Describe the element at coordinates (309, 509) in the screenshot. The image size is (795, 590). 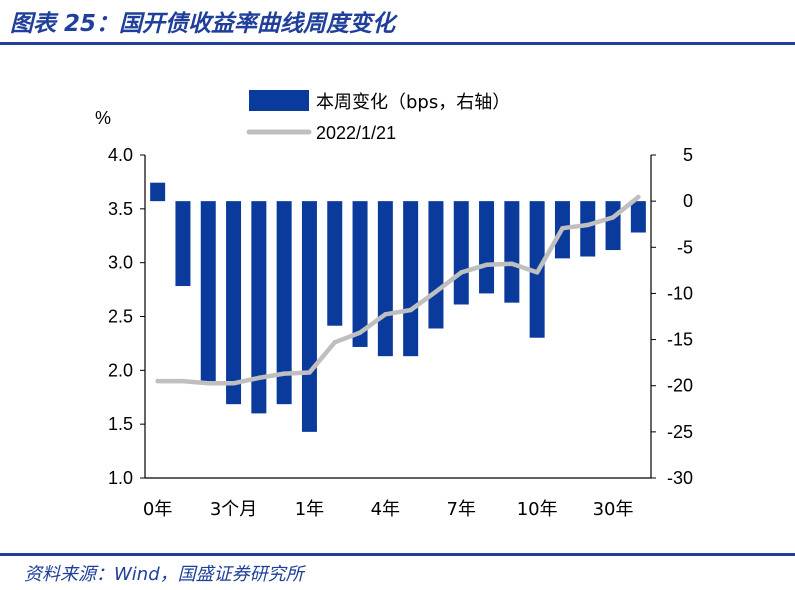
I see `x-axis-label: 1年` at that location.